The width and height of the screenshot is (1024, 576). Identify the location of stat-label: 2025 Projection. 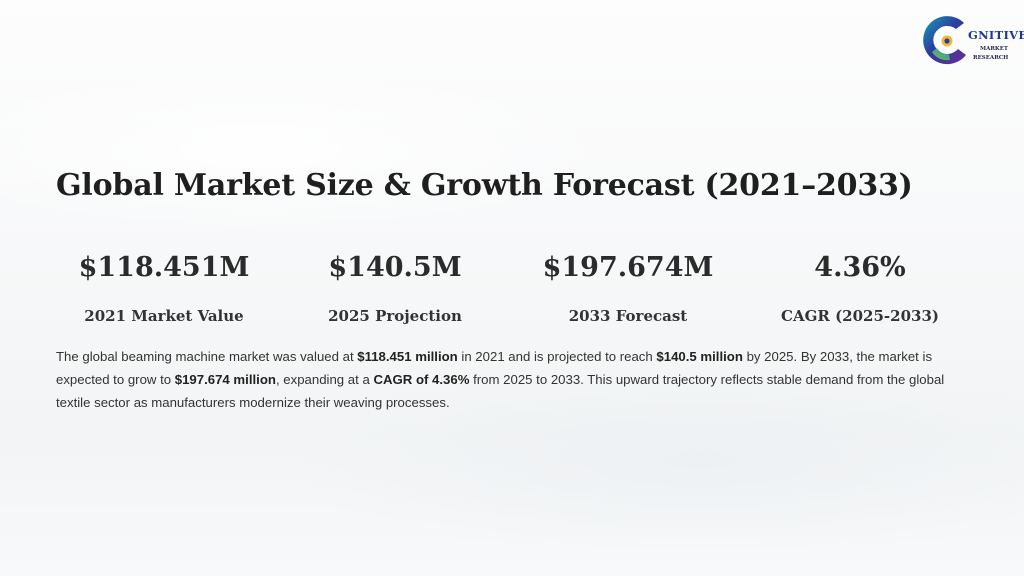
(395, 316).